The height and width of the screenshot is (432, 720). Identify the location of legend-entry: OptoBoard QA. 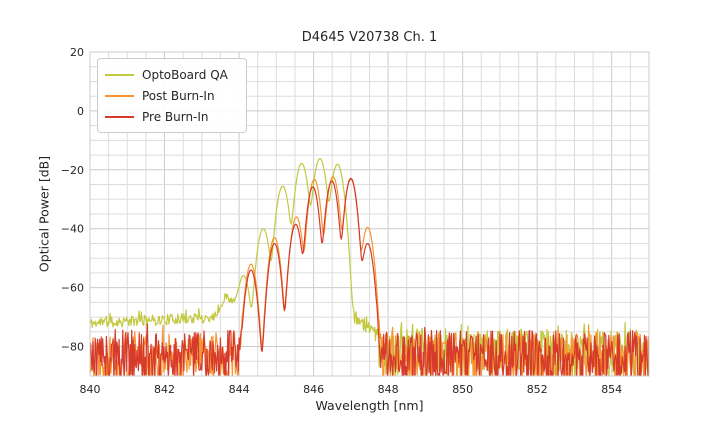
(171, 74).